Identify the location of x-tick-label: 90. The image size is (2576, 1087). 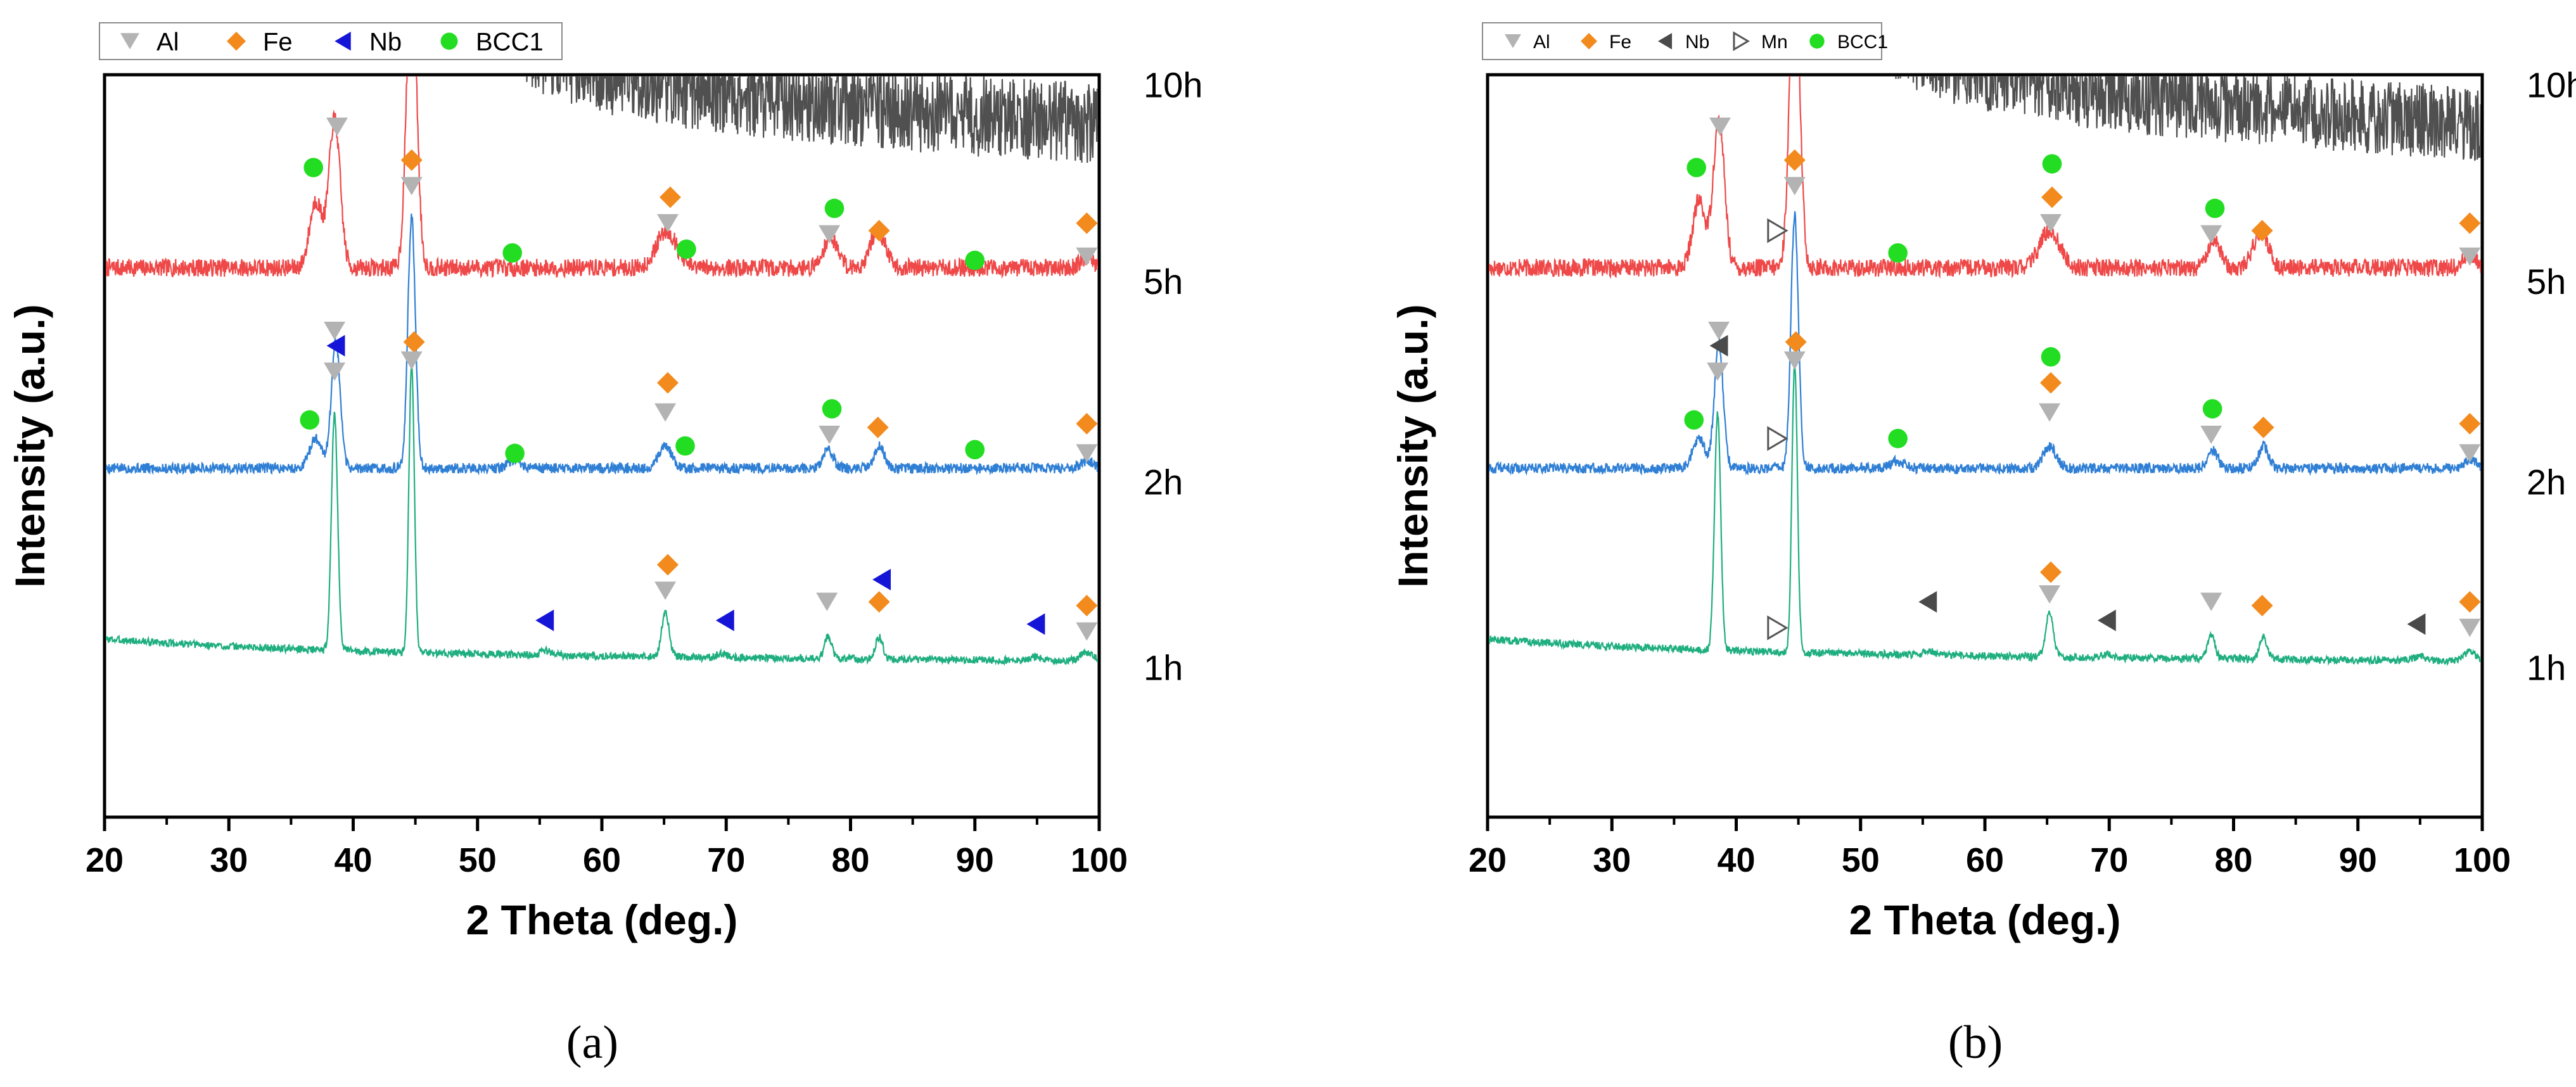
(975, 860).